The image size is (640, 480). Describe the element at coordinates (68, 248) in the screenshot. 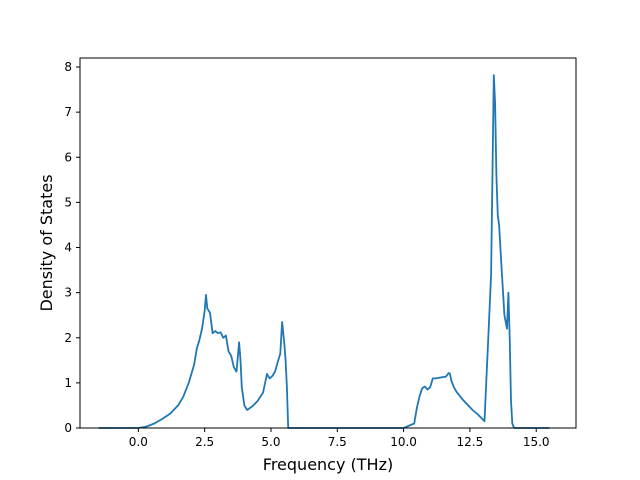

I see `y-tick-label: 4` at that location.